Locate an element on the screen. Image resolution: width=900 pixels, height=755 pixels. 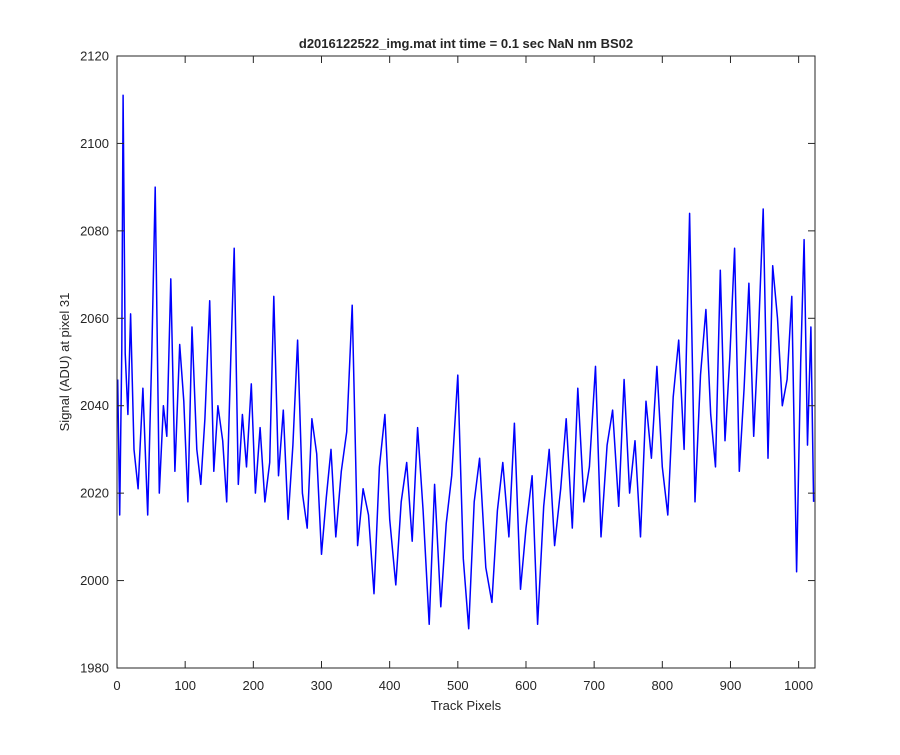
x-tick-label: 300 is located at coordinates (322, 685).